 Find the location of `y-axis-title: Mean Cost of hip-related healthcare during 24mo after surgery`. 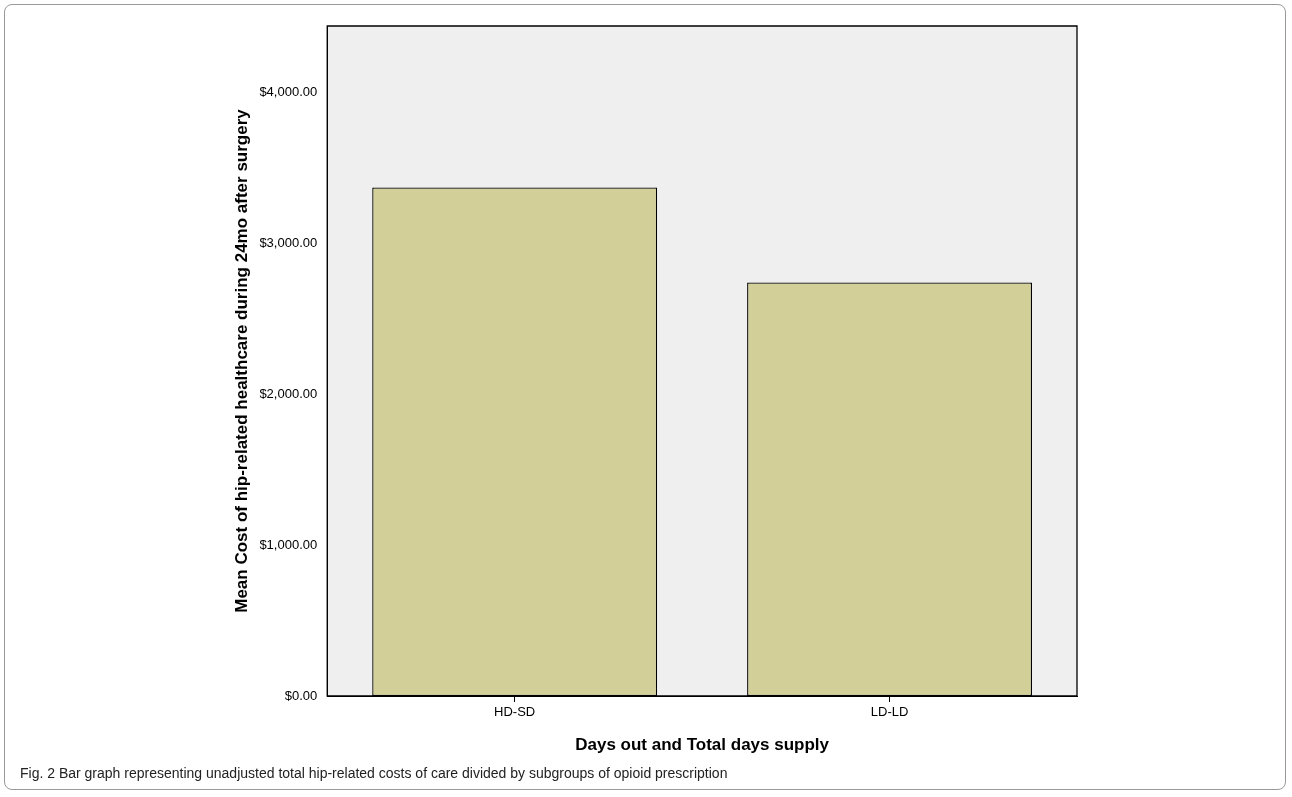

y-axis-title: Mean Cost of hip-related healthcare during 24mo after surgery is located at coordinates (241, 360).